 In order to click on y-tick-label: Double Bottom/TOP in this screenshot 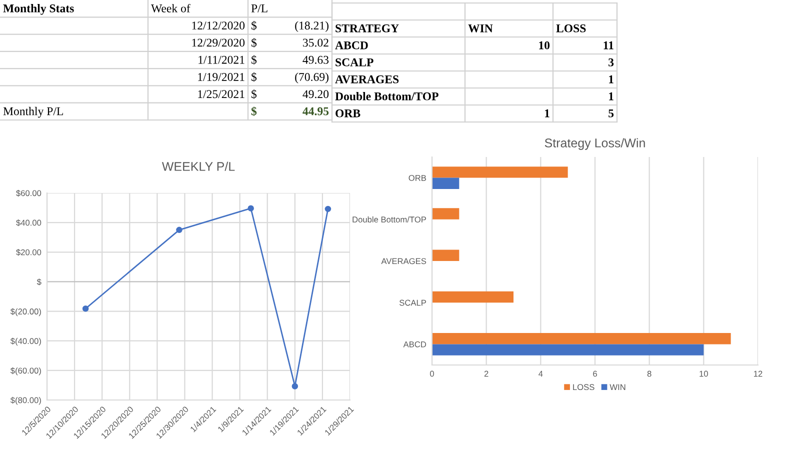, I will do `click(389, 219)`.